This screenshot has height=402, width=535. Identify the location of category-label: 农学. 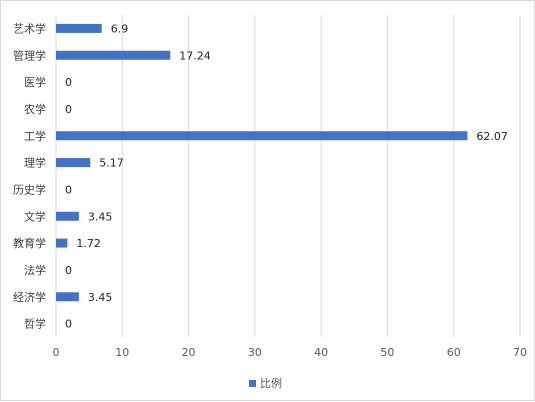
(35, 109).